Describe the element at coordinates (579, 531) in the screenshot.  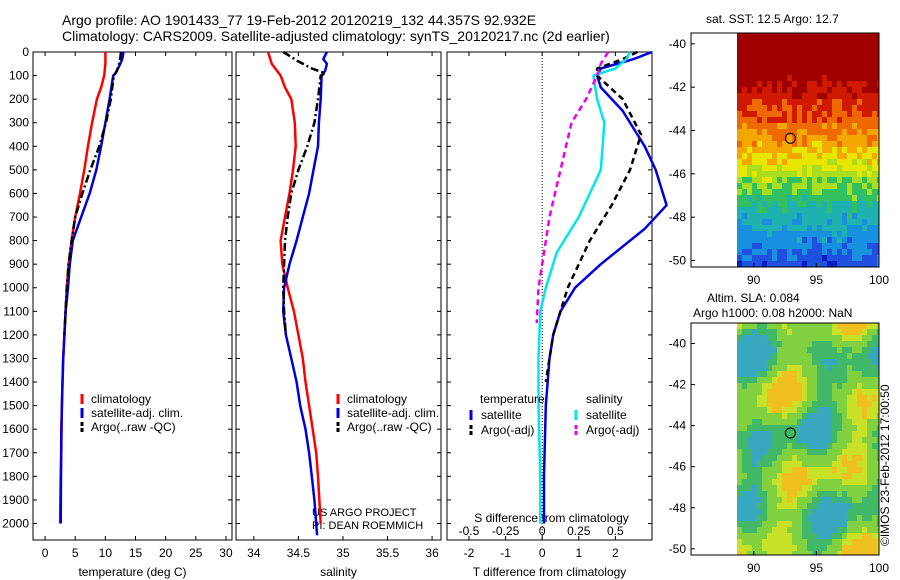
I see `salinity-diff-tick-label: 0.25` at that location.